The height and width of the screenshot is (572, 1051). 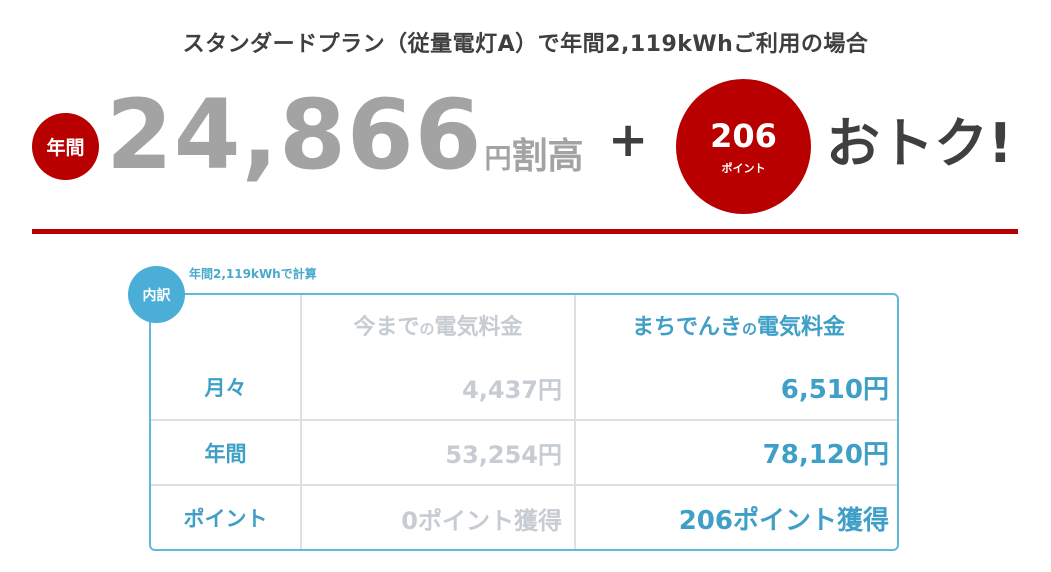 What do you see at coordinates (628, 140) in the screenshot?
I see `plus-sign: +` at bounding box center [628, 140].